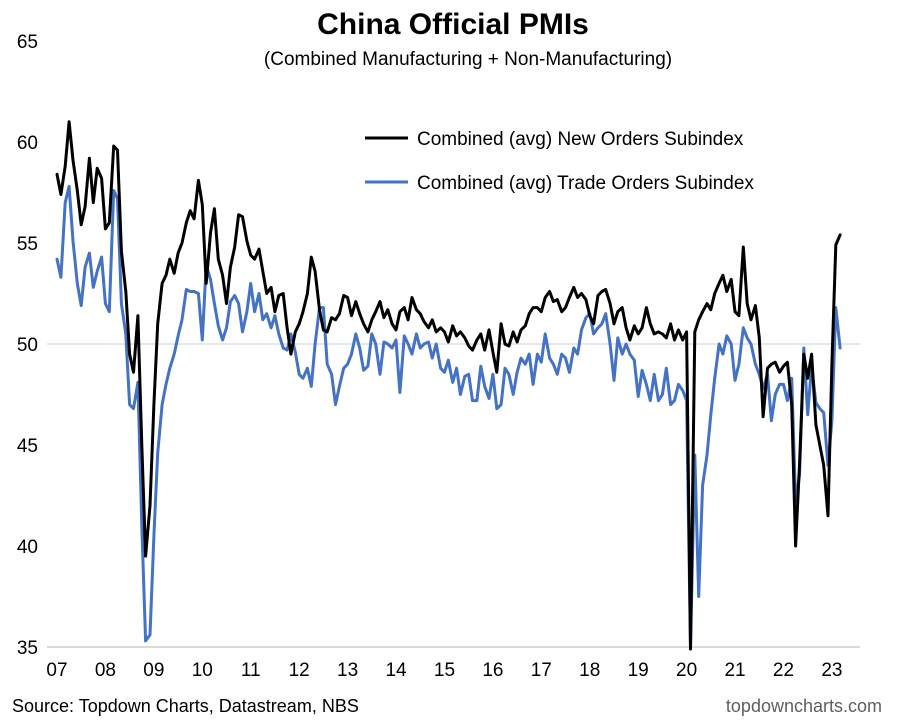  I want to click on x-axis-labels: 07 08 09 10 11 12 13 14 15 16 17 18 19 20 21 22 23, so click(444, 670).